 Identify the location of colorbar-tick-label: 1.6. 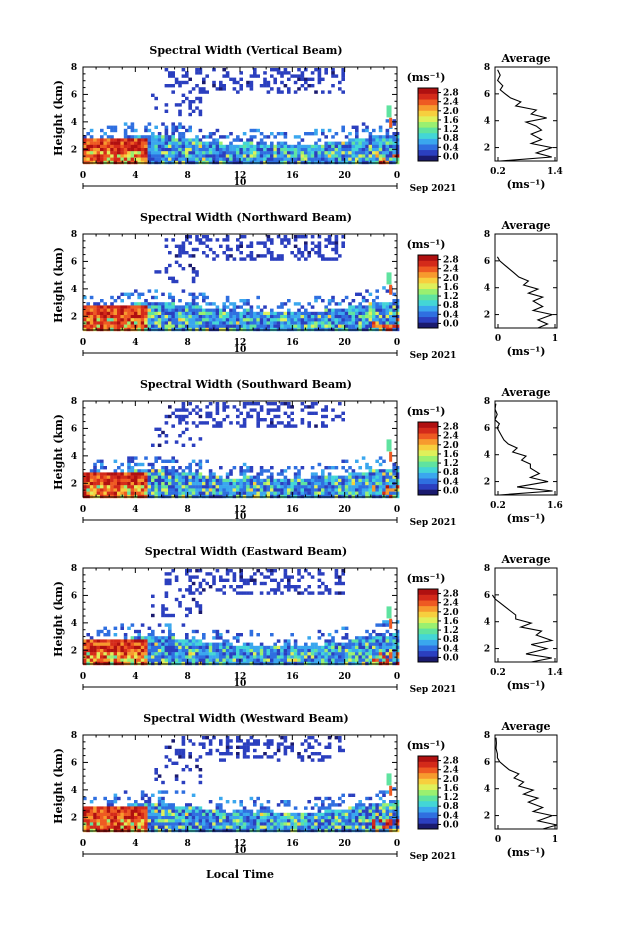
(451, 455).